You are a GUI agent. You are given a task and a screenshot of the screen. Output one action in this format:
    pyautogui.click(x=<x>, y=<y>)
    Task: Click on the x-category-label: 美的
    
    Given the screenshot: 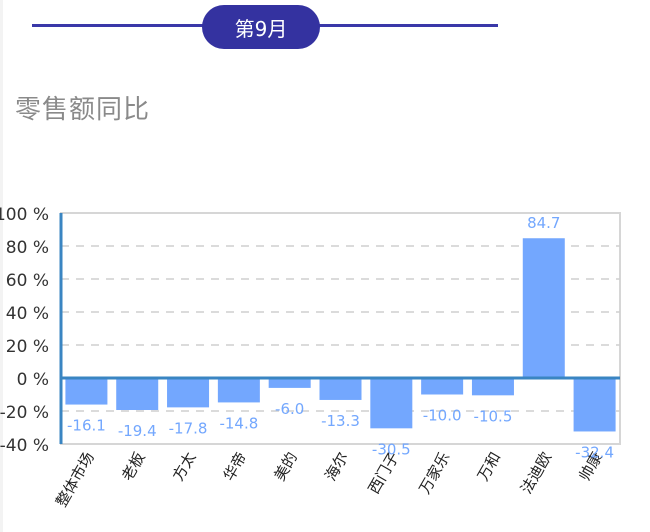 What is the action you would take?
    pyautogui.click(x=286, y=466)
    